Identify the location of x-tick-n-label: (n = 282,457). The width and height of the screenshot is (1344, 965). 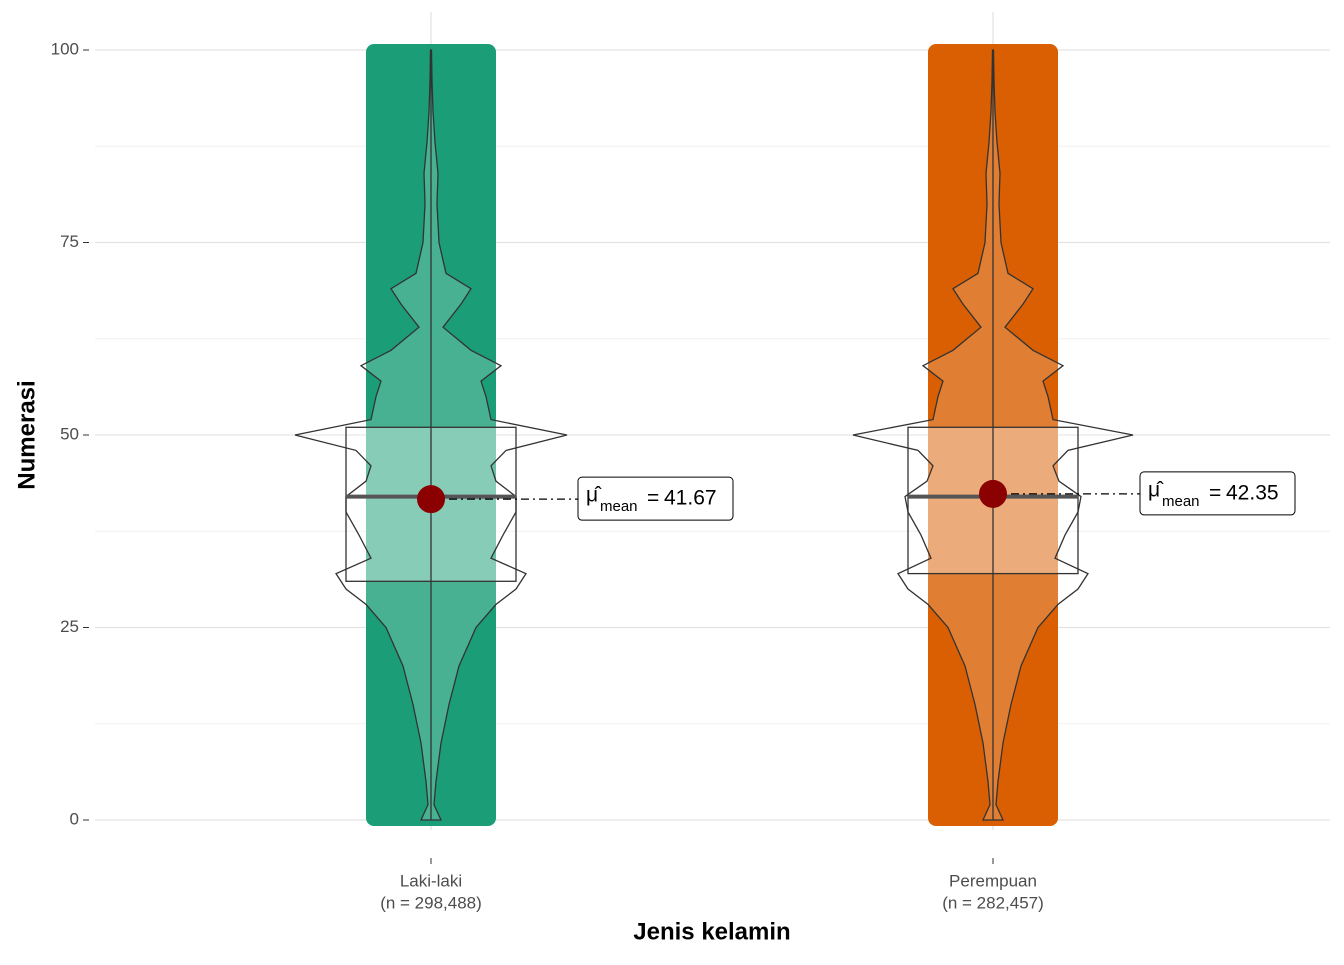
(993, 902).